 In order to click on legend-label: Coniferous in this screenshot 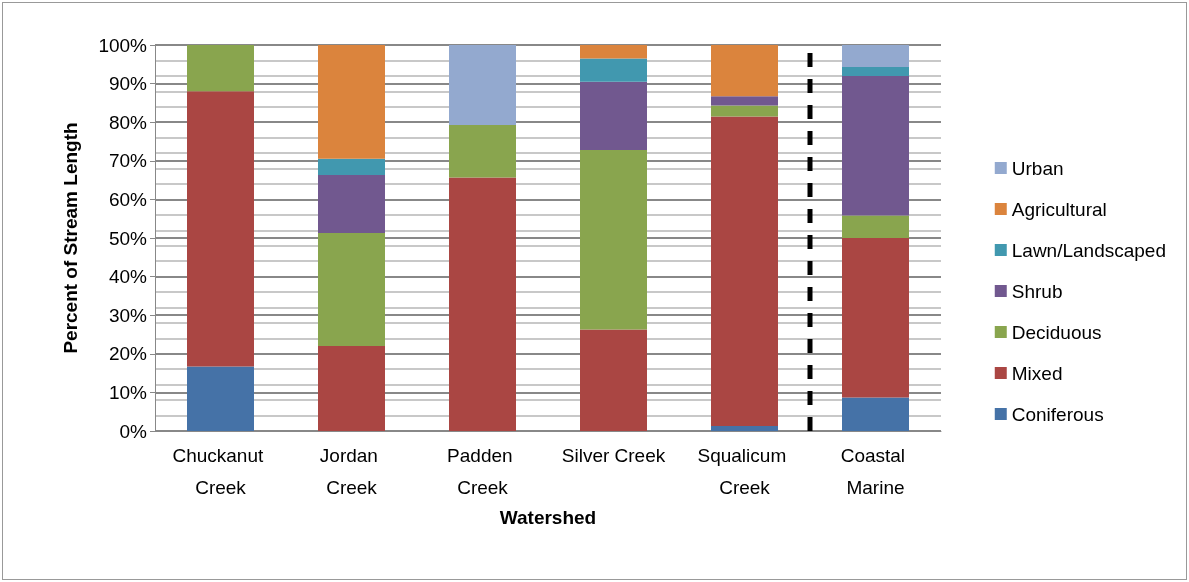, I will do `click(1057, 414)`.